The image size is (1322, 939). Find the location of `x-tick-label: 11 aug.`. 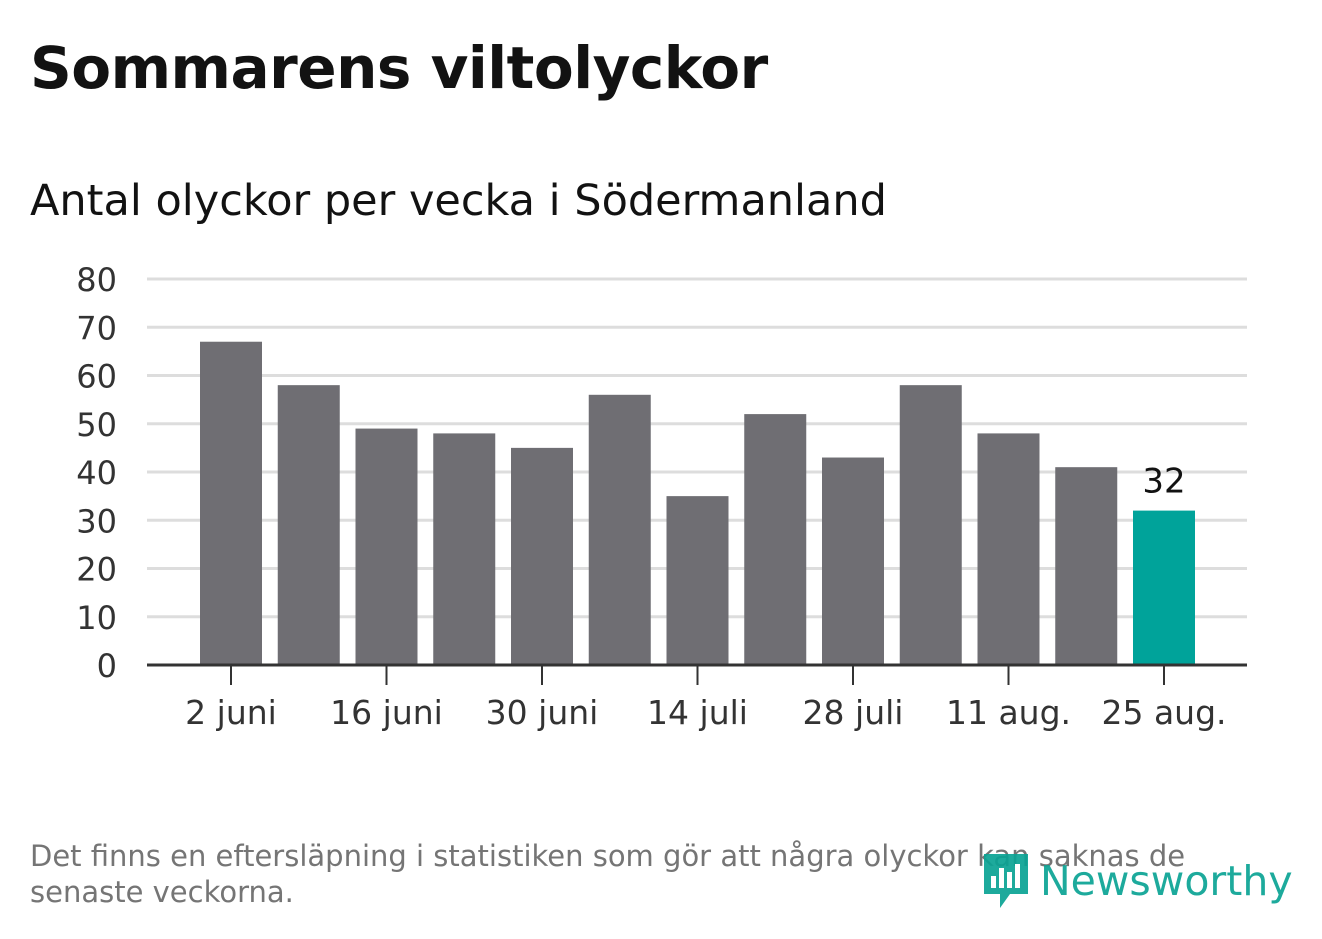

x-tick-label: 11 aug. is located at coordinates (1008, 712).